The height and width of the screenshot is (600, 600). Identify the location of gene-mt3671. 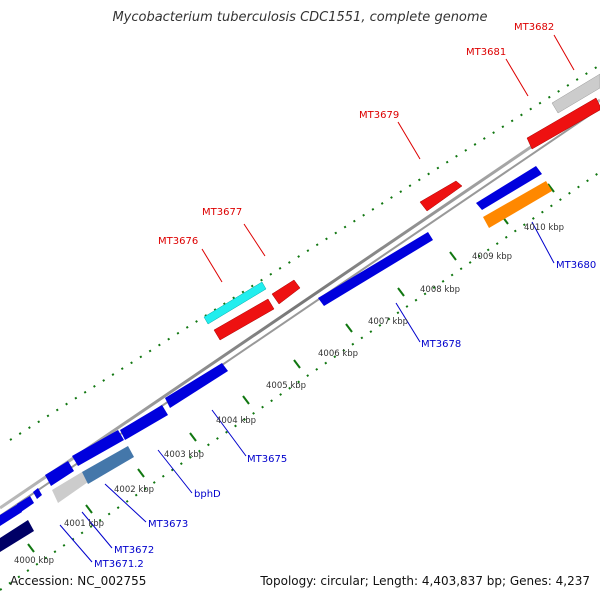
(17, 536).